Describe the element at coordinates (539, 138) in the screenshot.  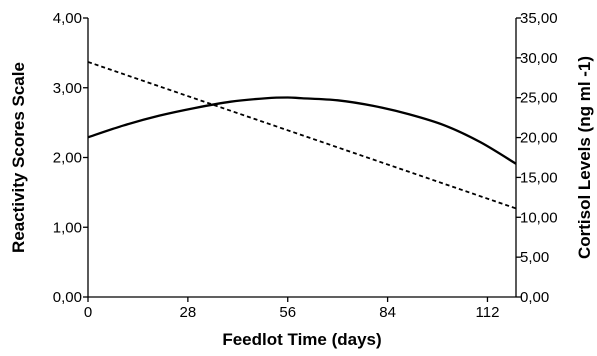
I see `y-right-tick-label: 20,00` at that location.